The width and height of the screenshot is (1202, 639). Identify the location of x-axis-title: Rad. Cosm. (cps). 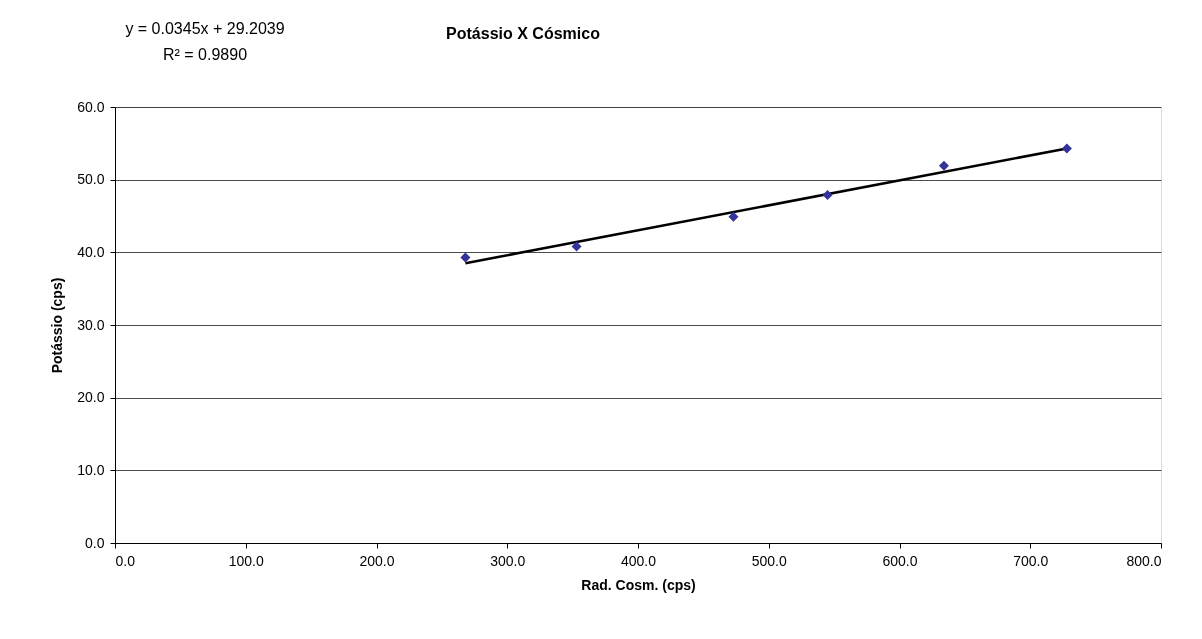
(638, 584).